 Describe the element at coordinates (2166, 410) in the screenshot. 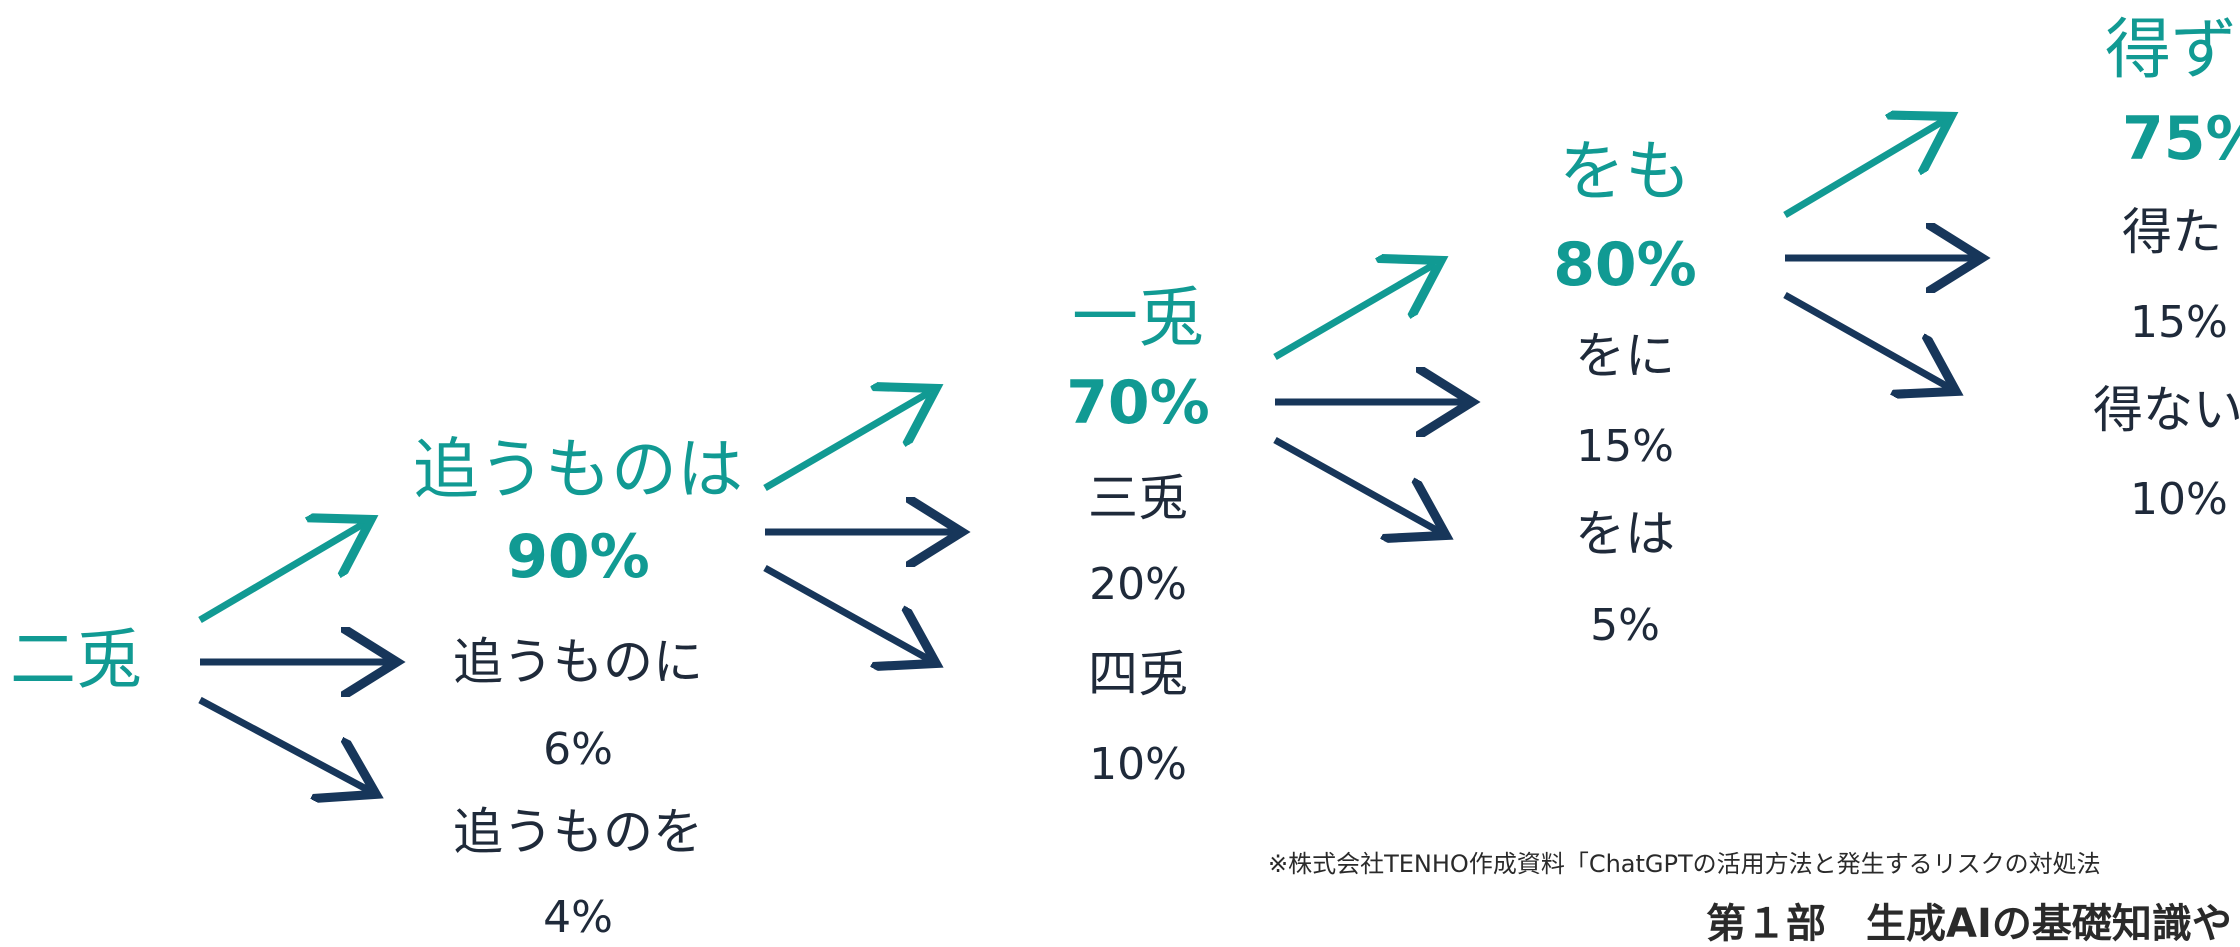

I see `stage-4-alt-2-word: 得ない` at that location.